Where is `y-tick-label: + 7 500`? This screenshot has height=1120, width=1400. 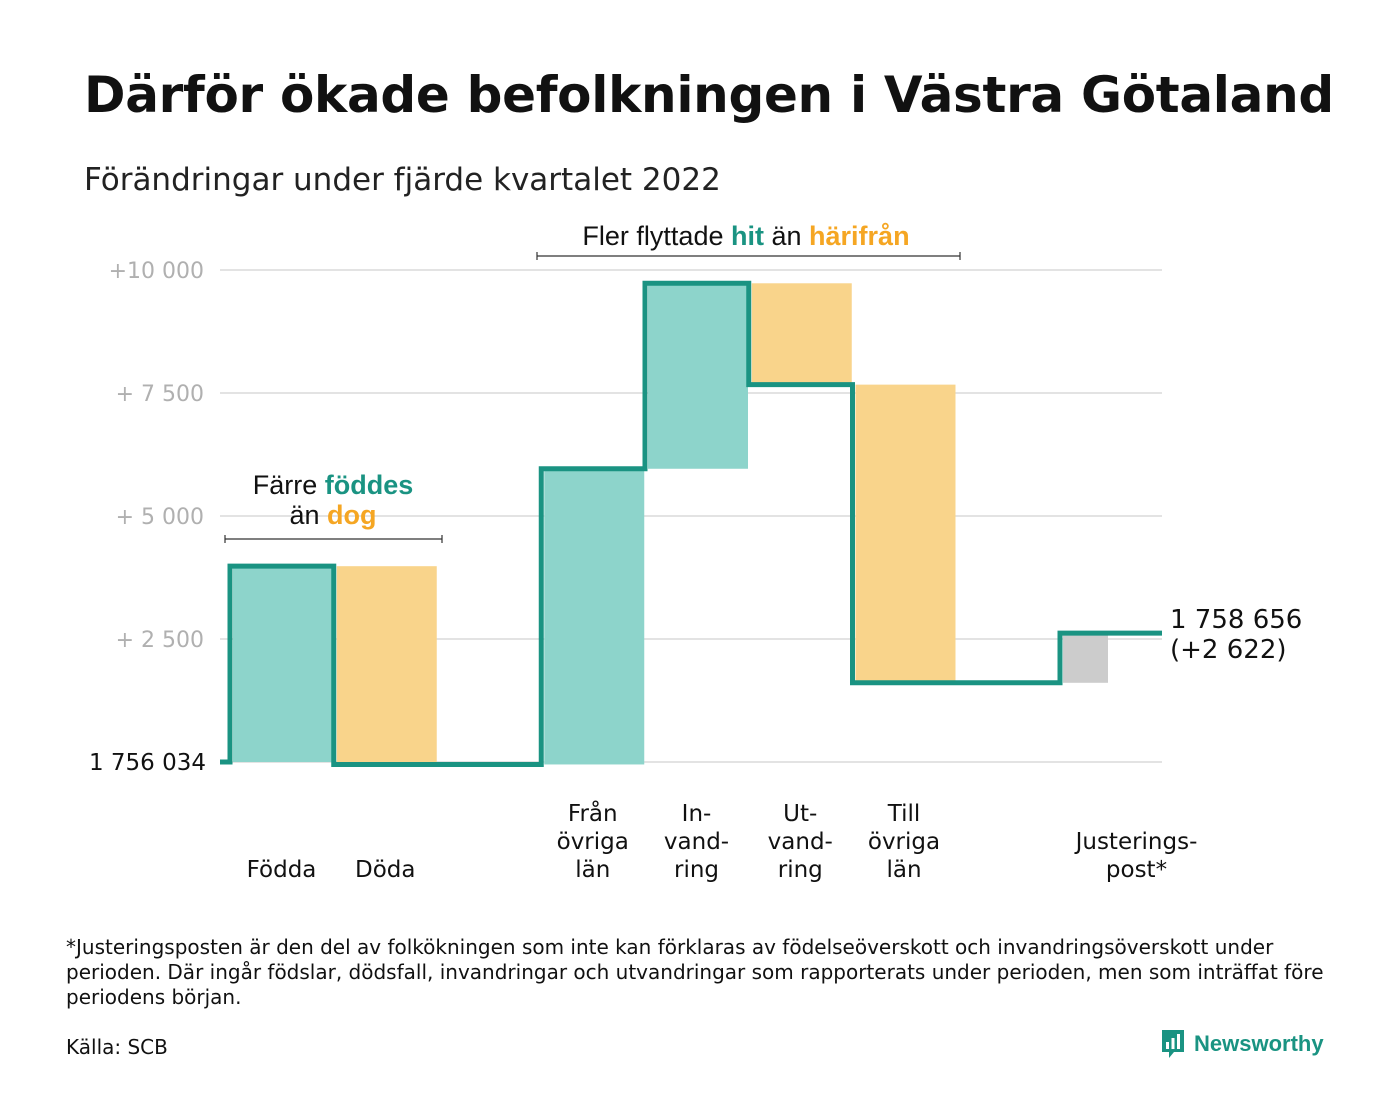 y-tick-label: + 7 500 is located at coordinates (160, 394).